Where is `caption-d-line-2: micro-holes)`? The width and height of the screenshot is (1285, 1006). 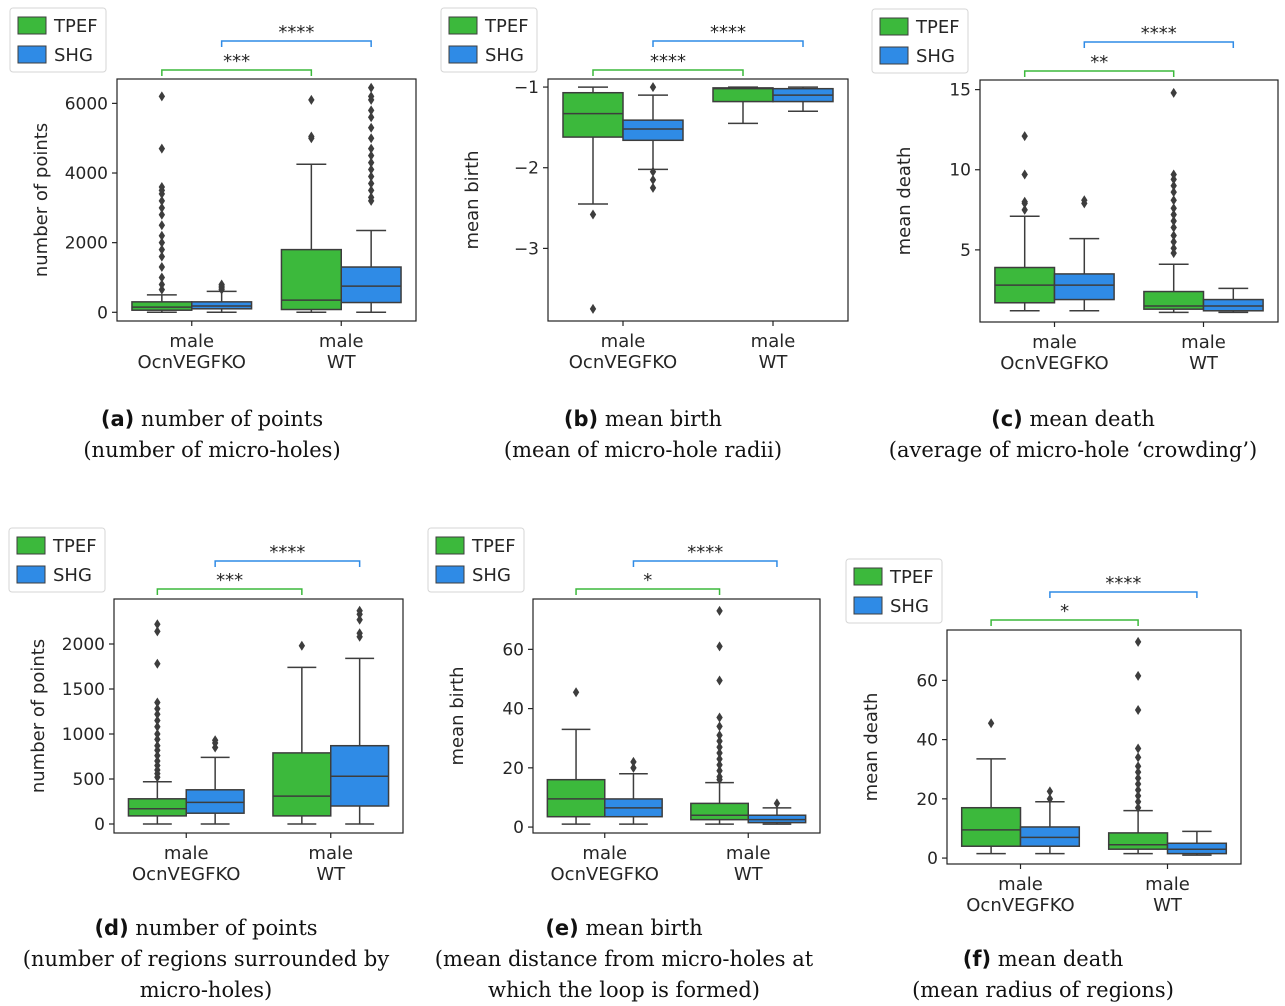 caption-d-line-2: micro-holes) is located at coordinates (206, 990).